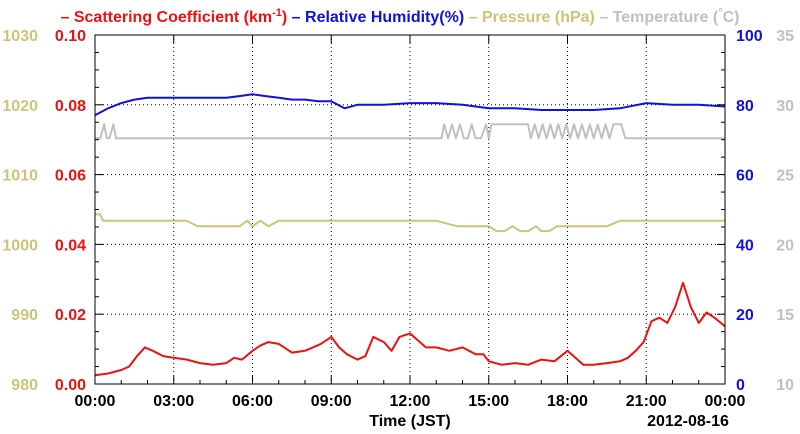  Describe the element at coordinates (252, 401) in the screenshot. I see `x-tick-label: 06:00` at that location.